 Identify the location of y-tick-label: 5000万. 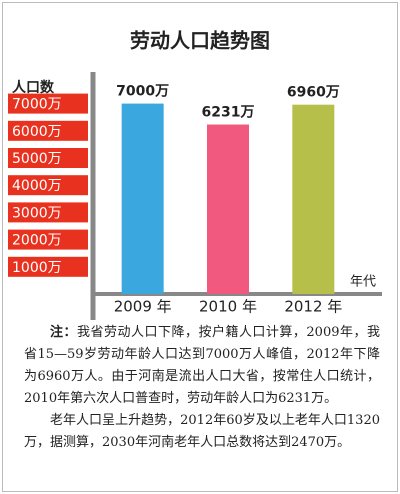
(37, 159).